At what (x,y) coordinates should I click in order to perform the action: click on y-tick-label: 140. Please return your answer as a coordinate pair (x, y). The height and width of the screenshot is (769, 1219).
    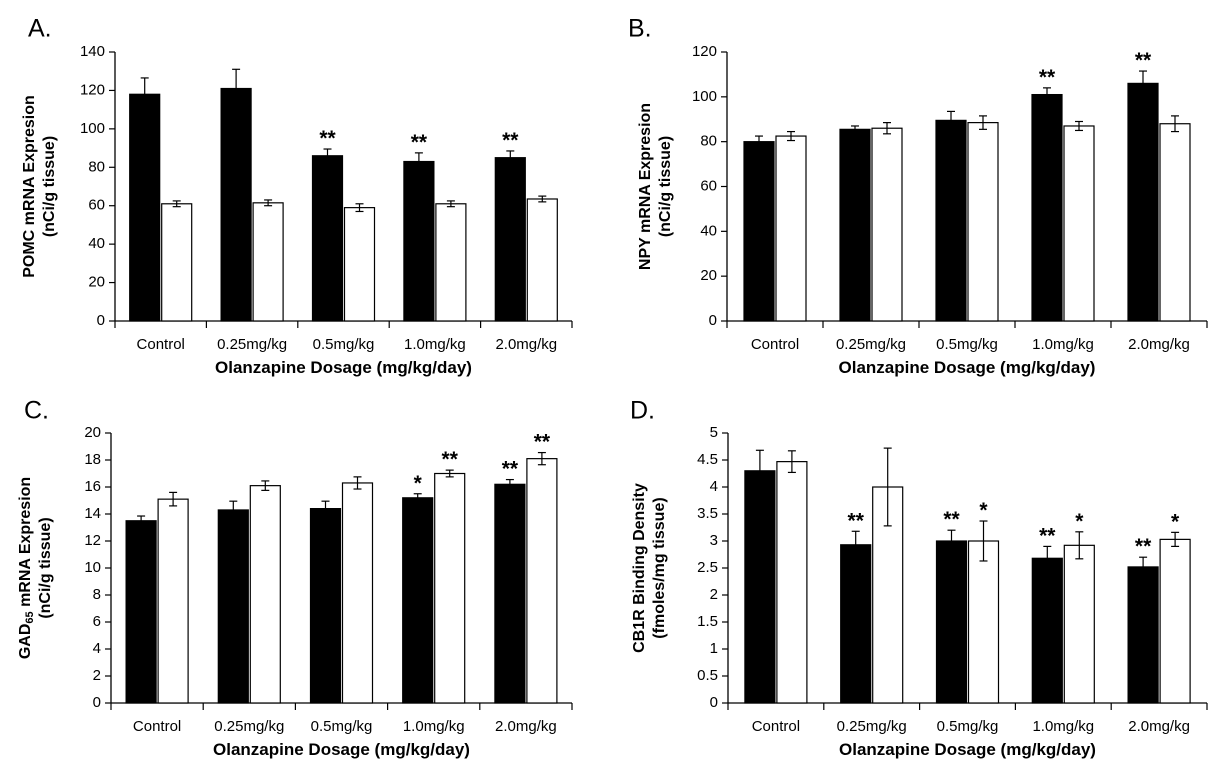
    Looking at the image, I should click on (92, 51).